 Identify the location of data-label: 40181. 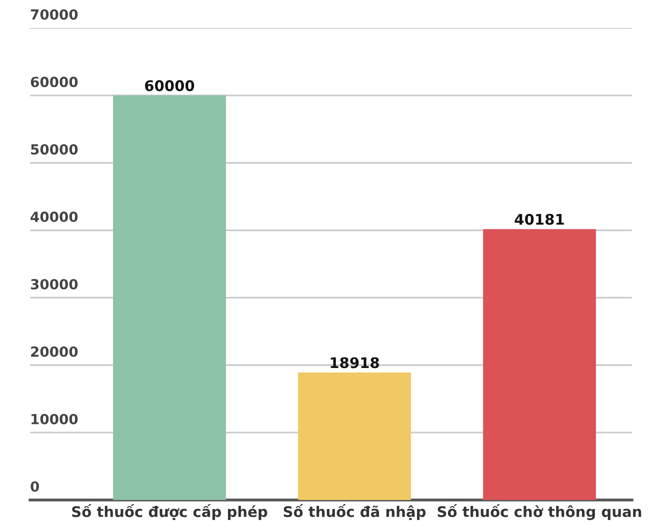
(539, 219).